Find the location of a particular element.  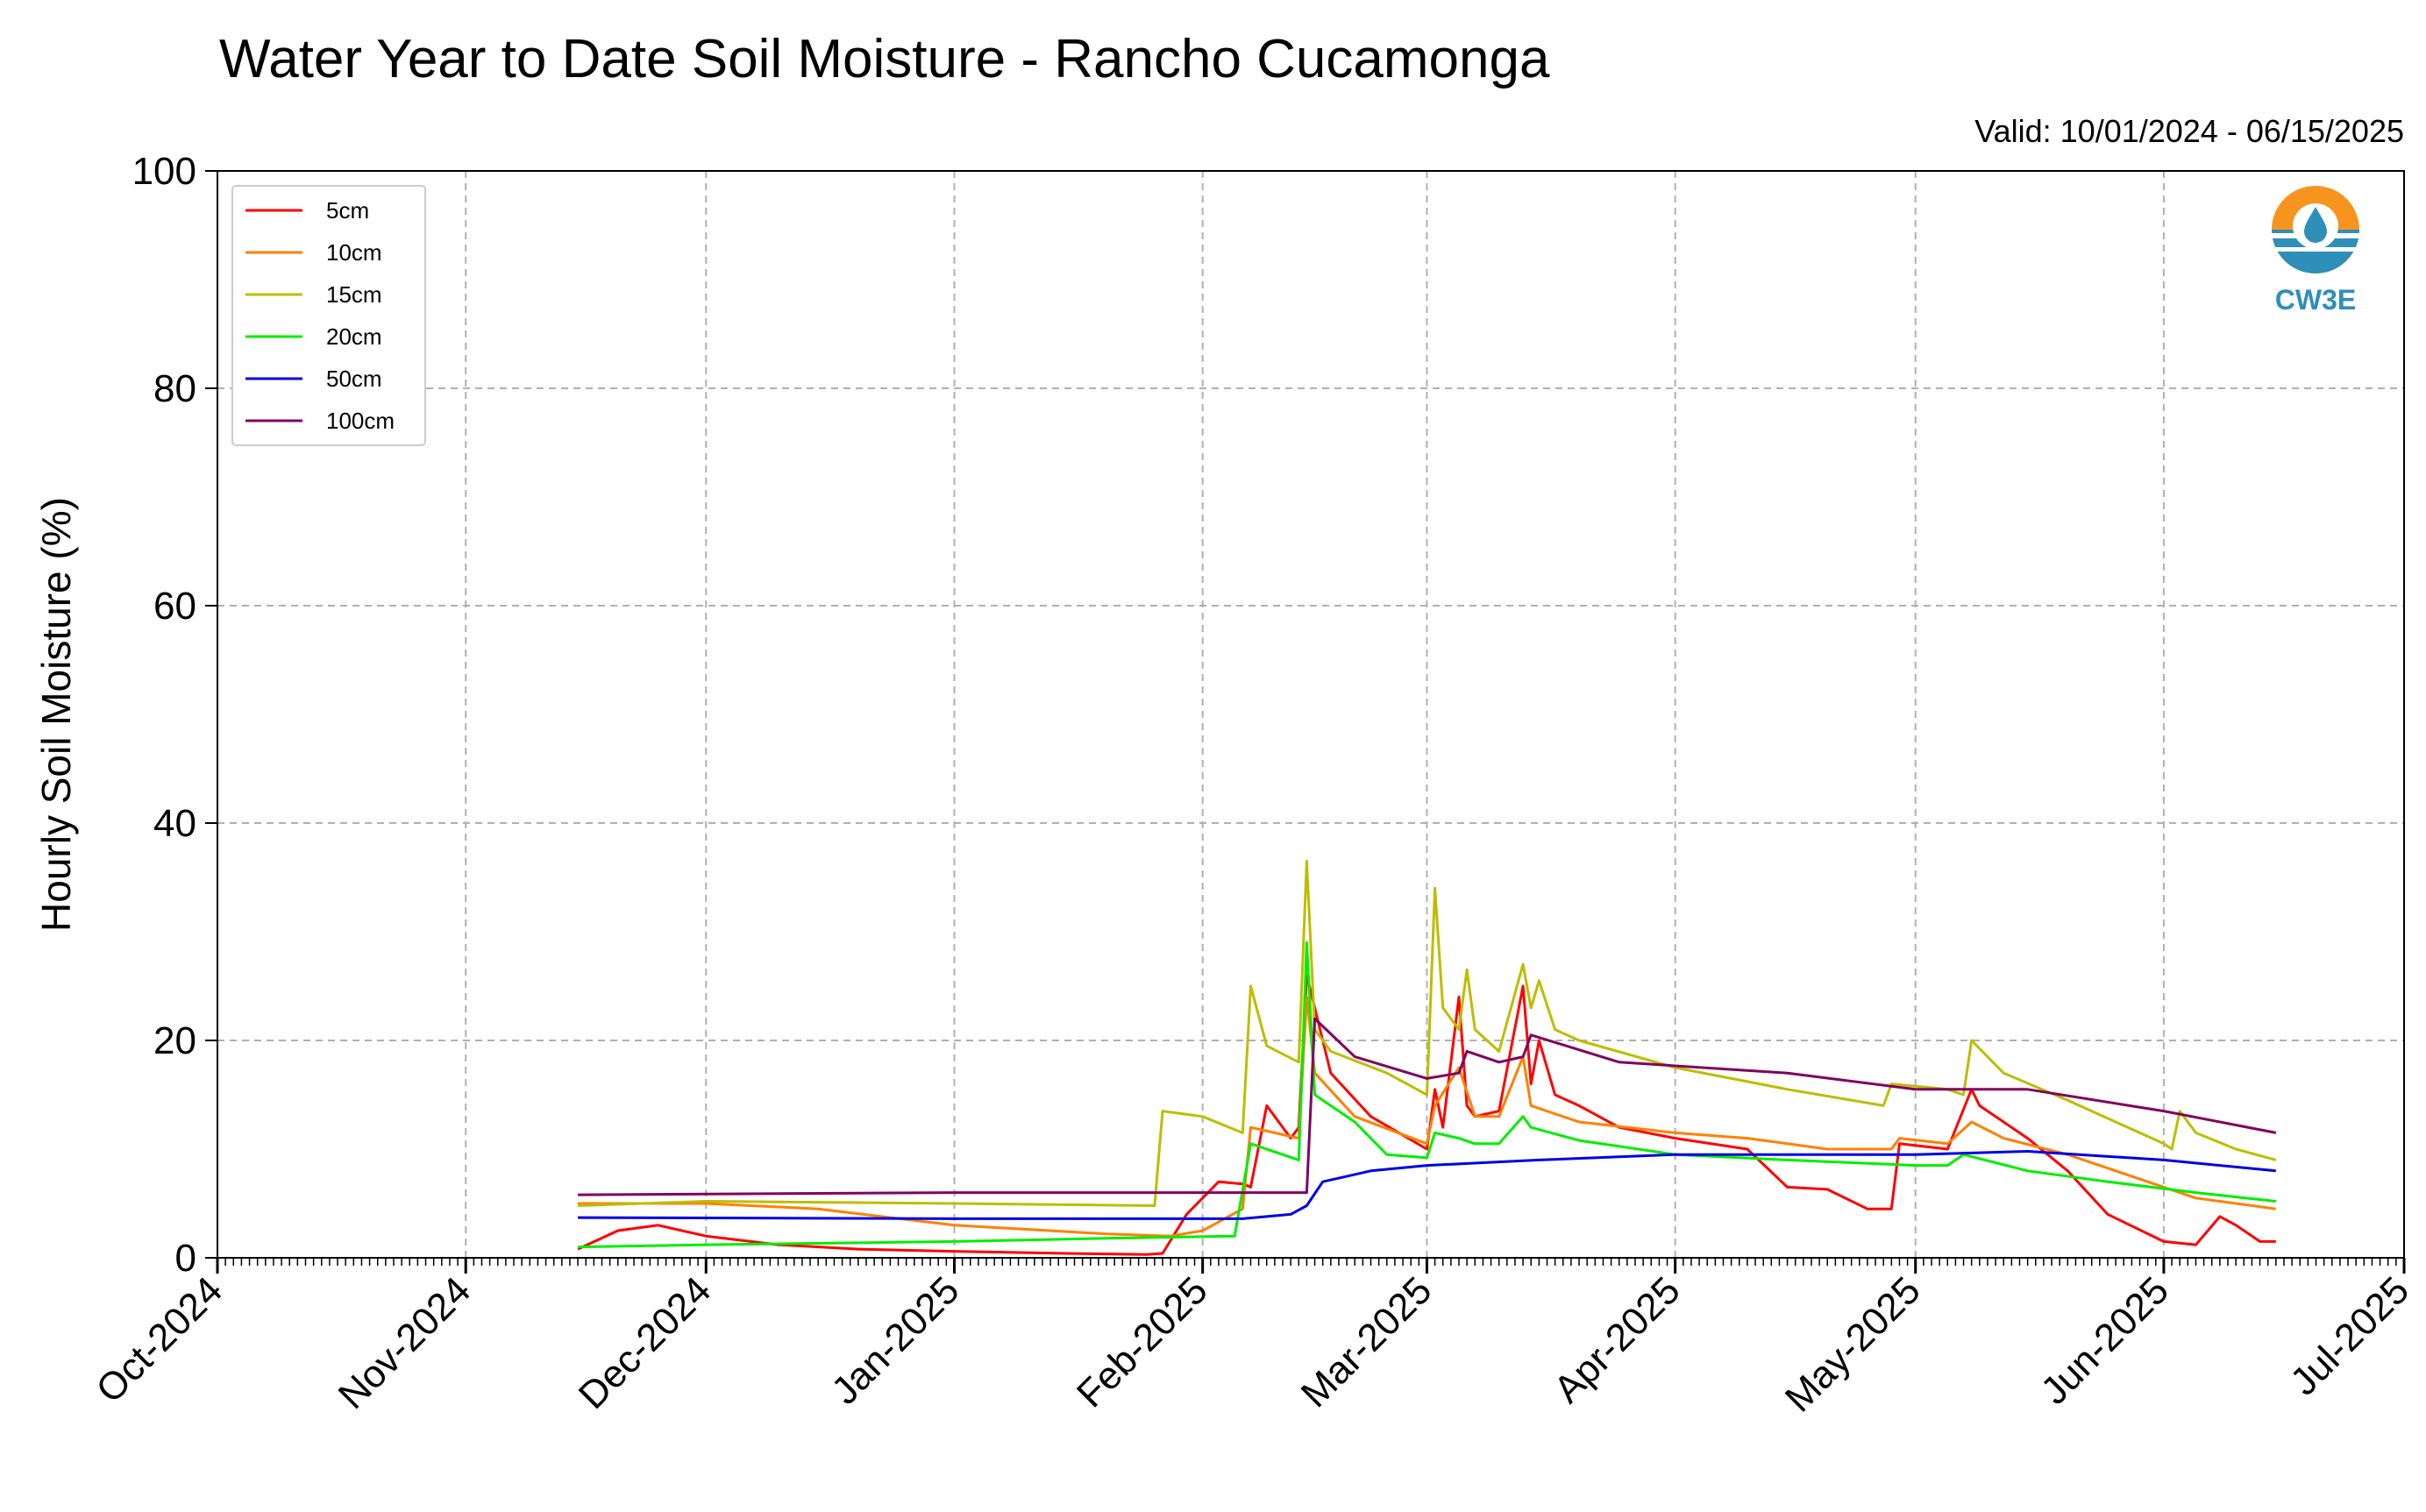

x-tick-label: Jun-2025 is located at coordinates (2105, 1340).